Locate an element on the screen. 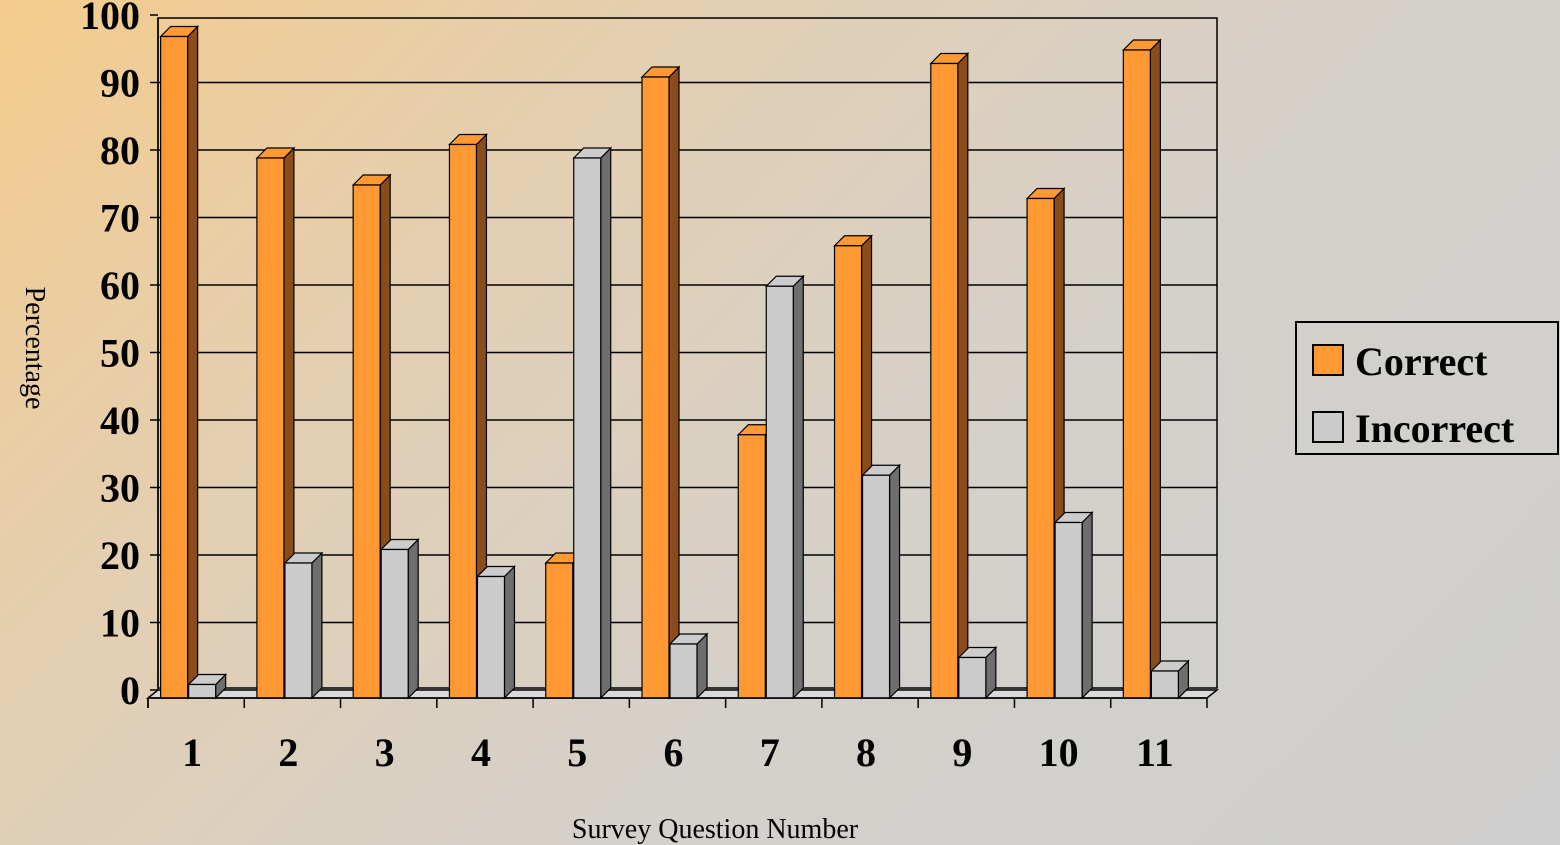  y-tick-label: 50 is located at coordinates (120, 353).